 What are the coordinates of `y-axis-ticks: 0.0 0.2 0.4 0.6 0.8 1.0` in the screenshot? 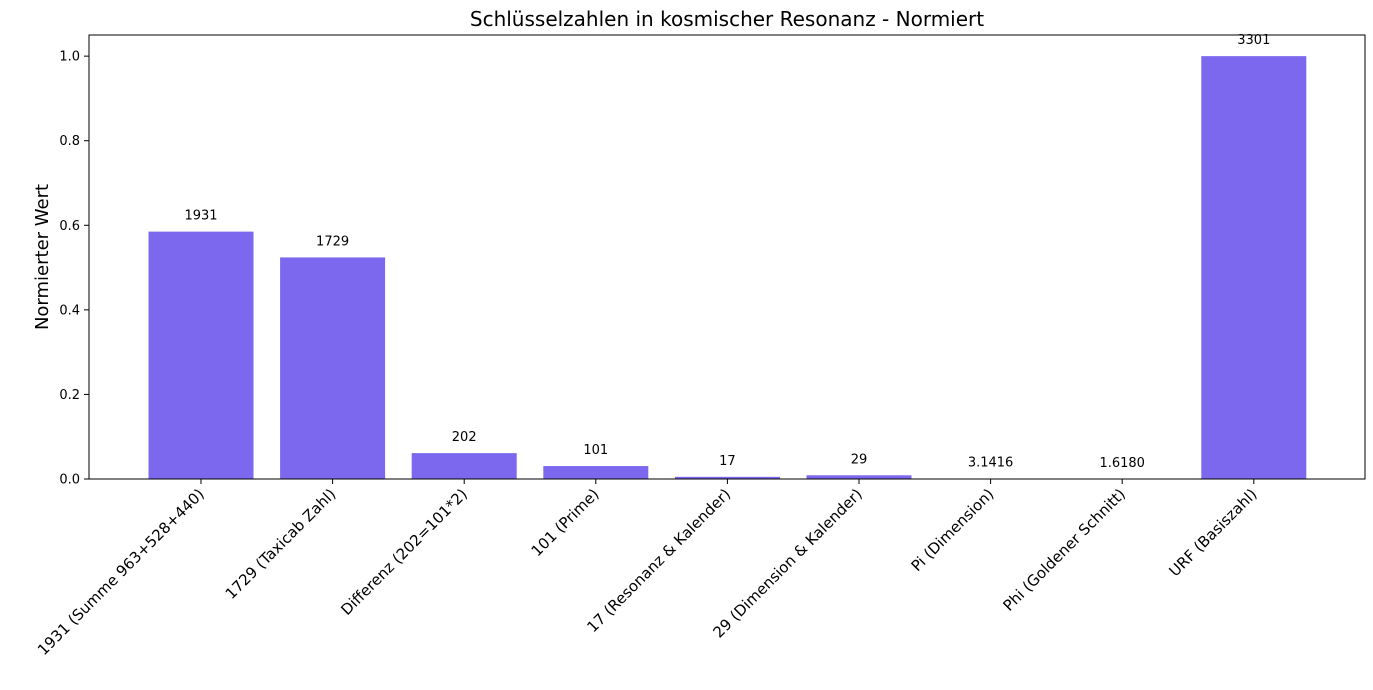 It's located at (74, 269).